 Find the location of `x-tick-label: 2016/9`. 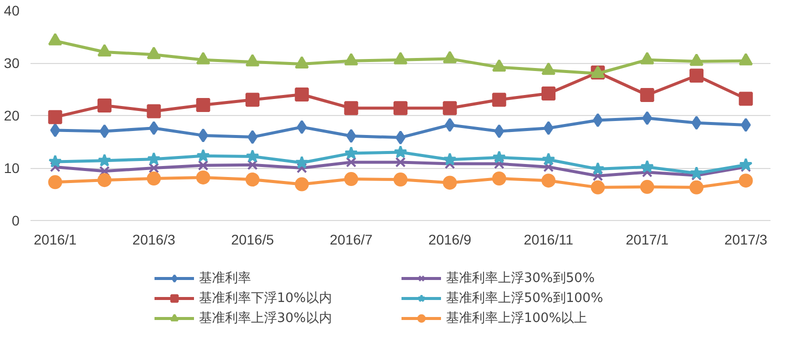

x-tick-label: 2016/9 is located at coordinates (450, 240).